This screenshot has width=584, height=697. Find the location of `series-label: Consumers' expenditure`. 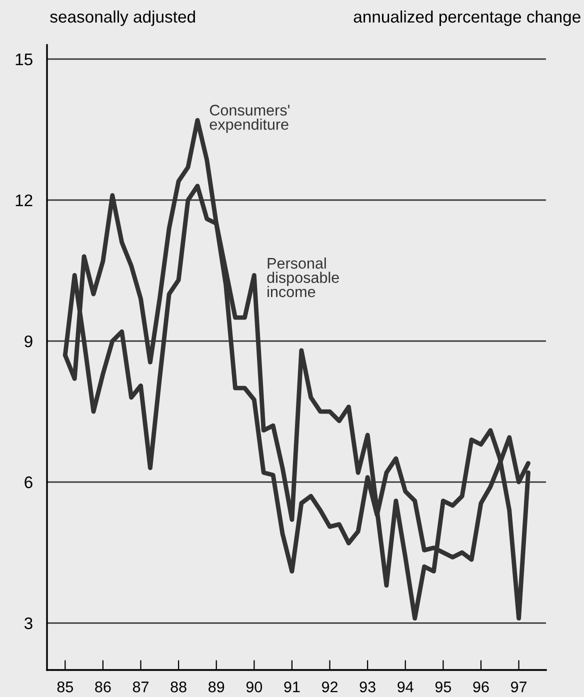

series-label: Consumers' expenditure is located at coordinates (250, 118).